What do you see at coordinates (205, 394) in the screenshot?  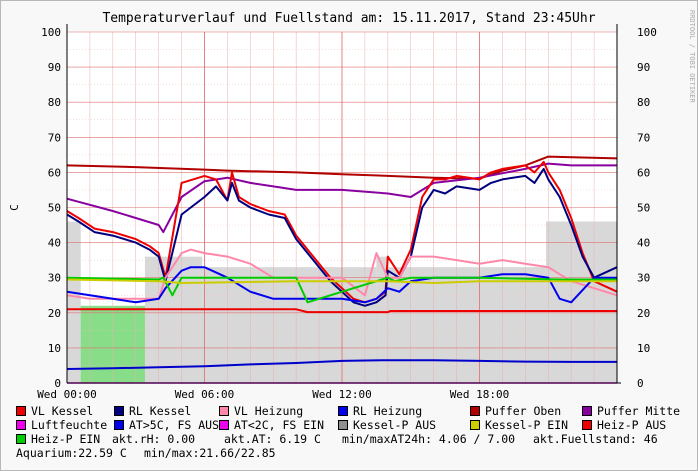 I see `x-tick-label: Wed 06:00` at bounding box center [205, 394].